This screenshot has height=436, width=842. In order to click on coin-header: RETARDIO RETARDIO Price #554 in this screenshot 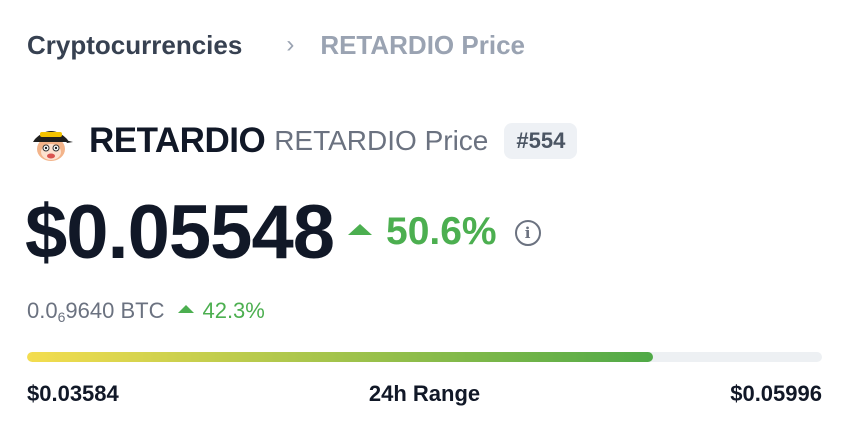, I will do `click(302, 141)`.